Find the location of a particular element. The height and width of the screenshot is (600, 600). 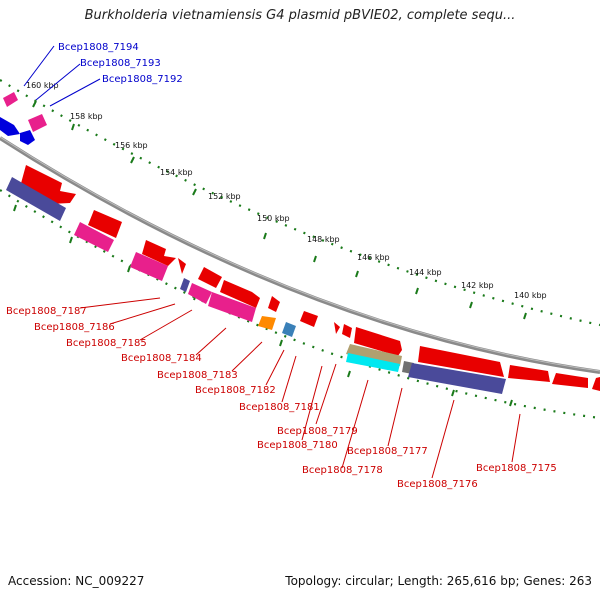

gene-label: Bcep1808_7185 is located at coordinates (106, 343).